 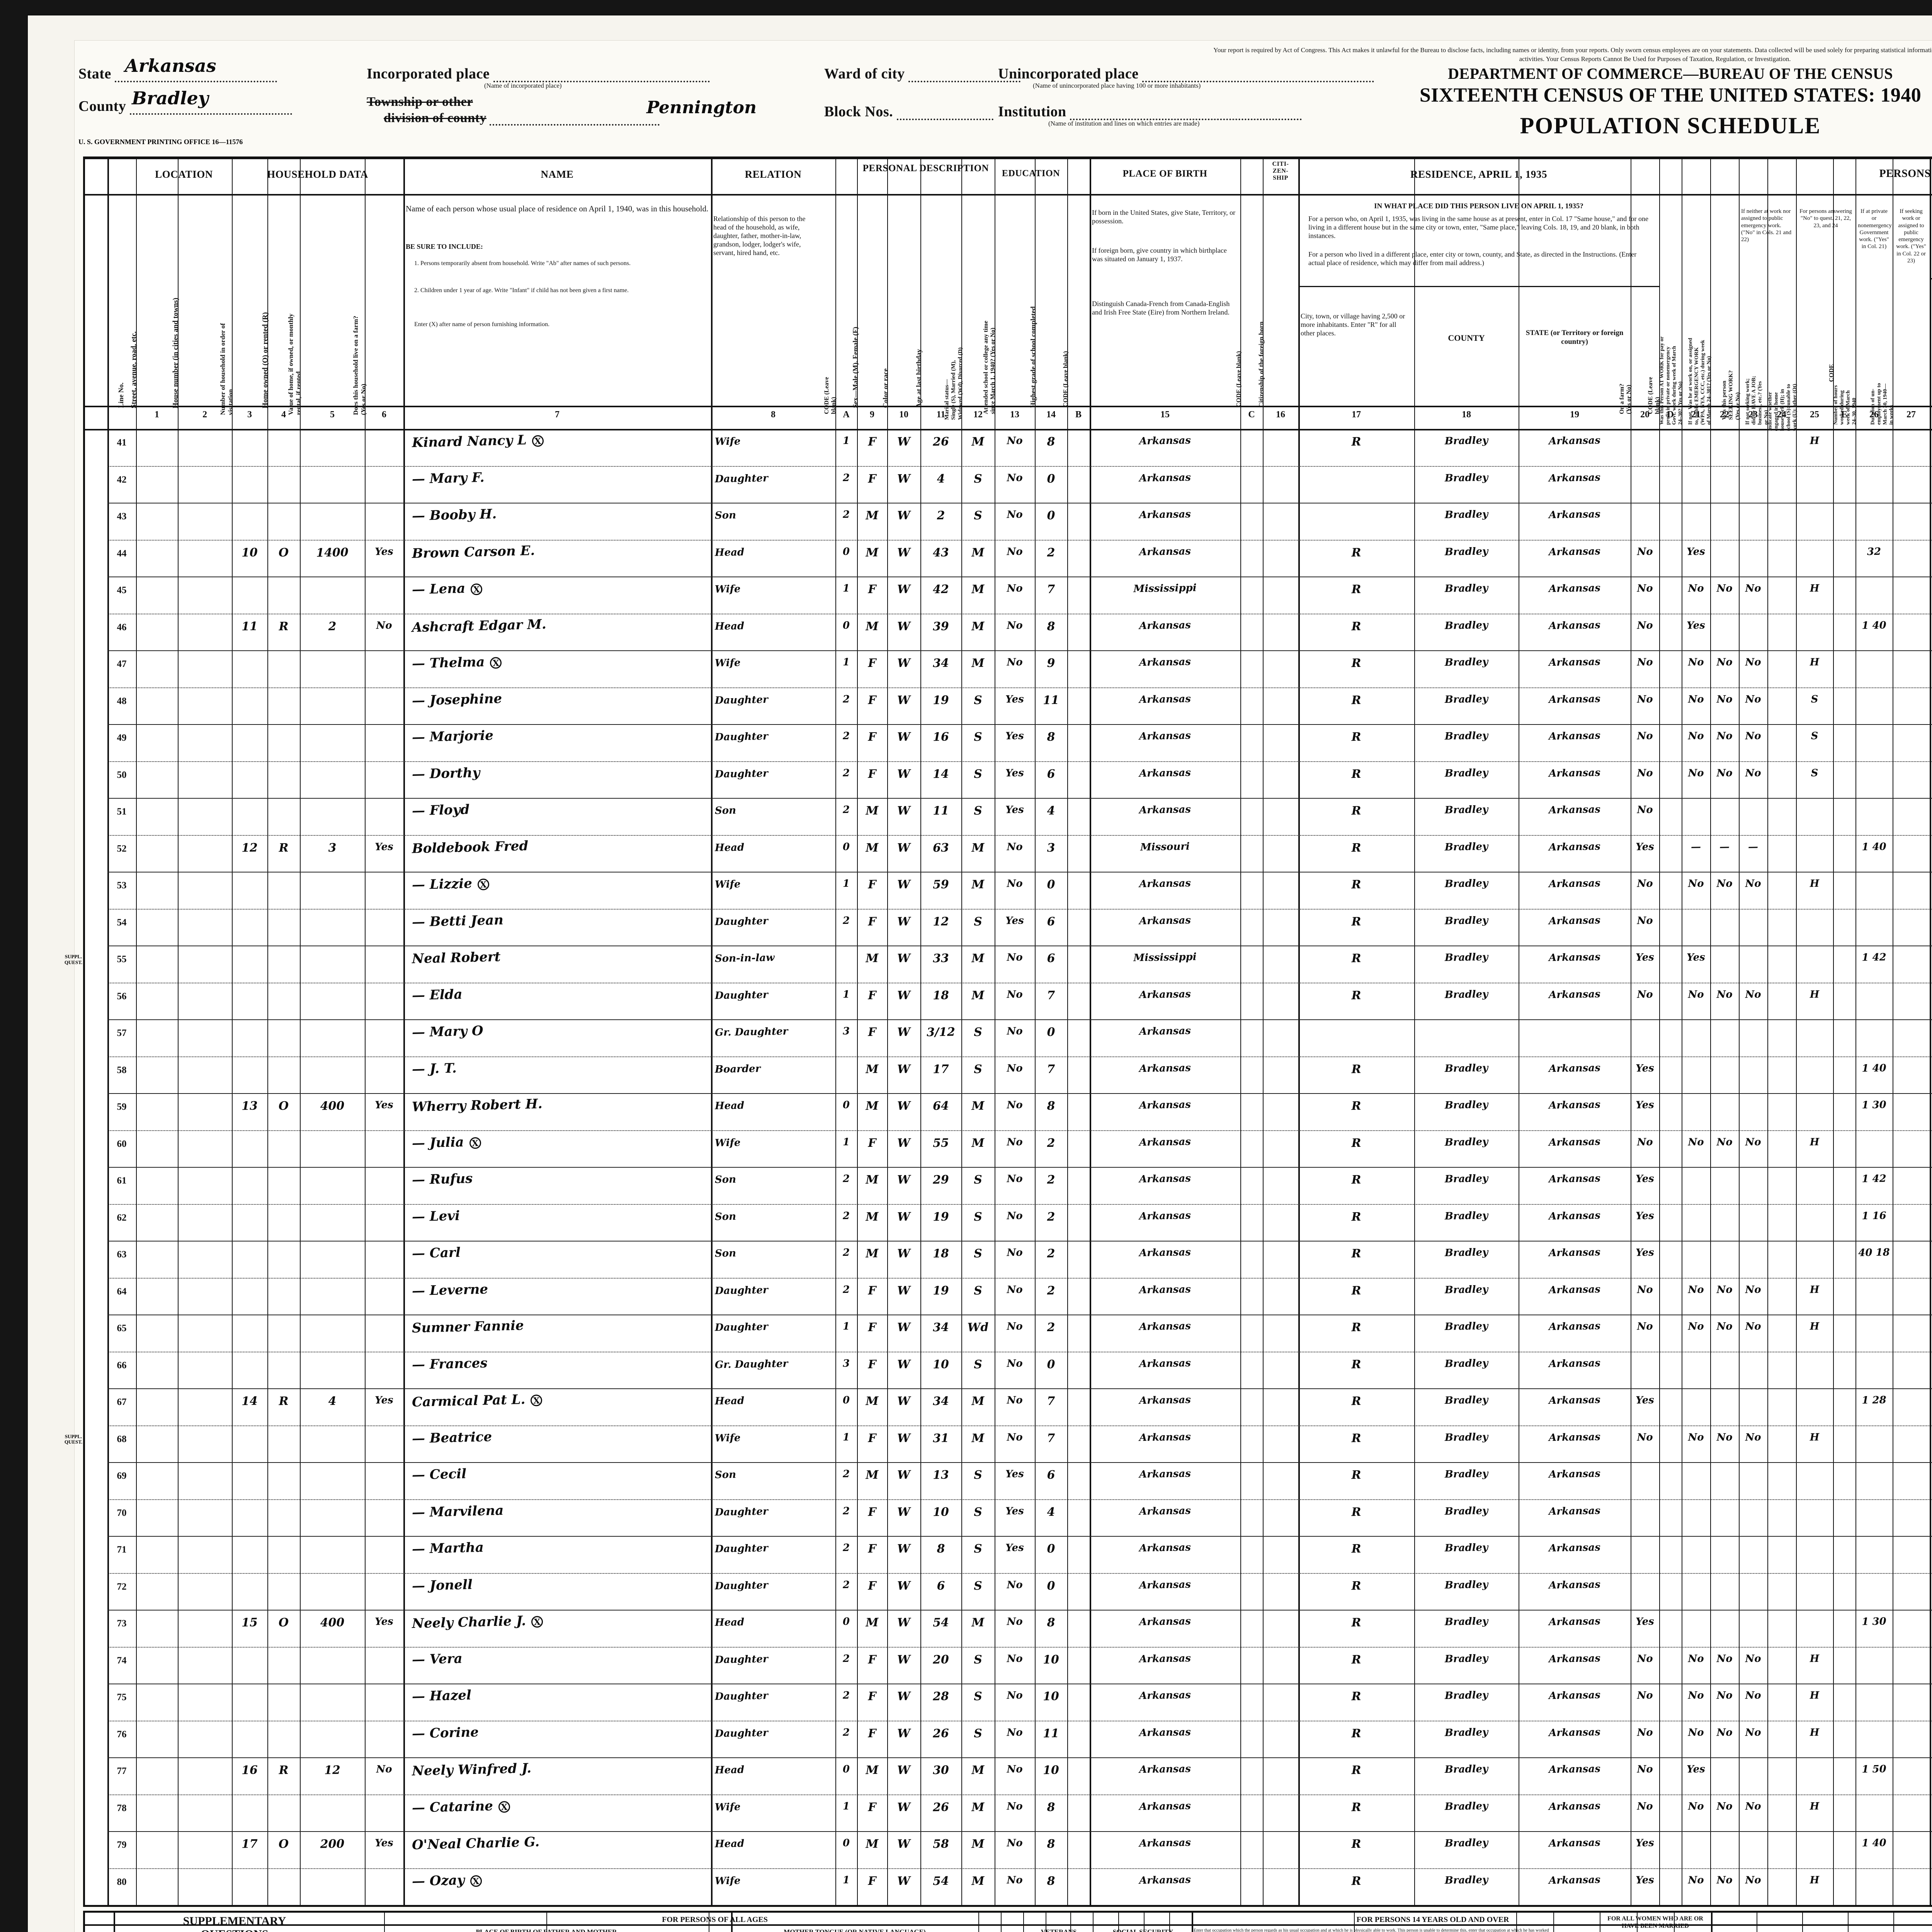 What do you see at coordinates (450, 1363) in the screenshot?
I see `person-name: — Frances` at bounding box center [450, 1363].